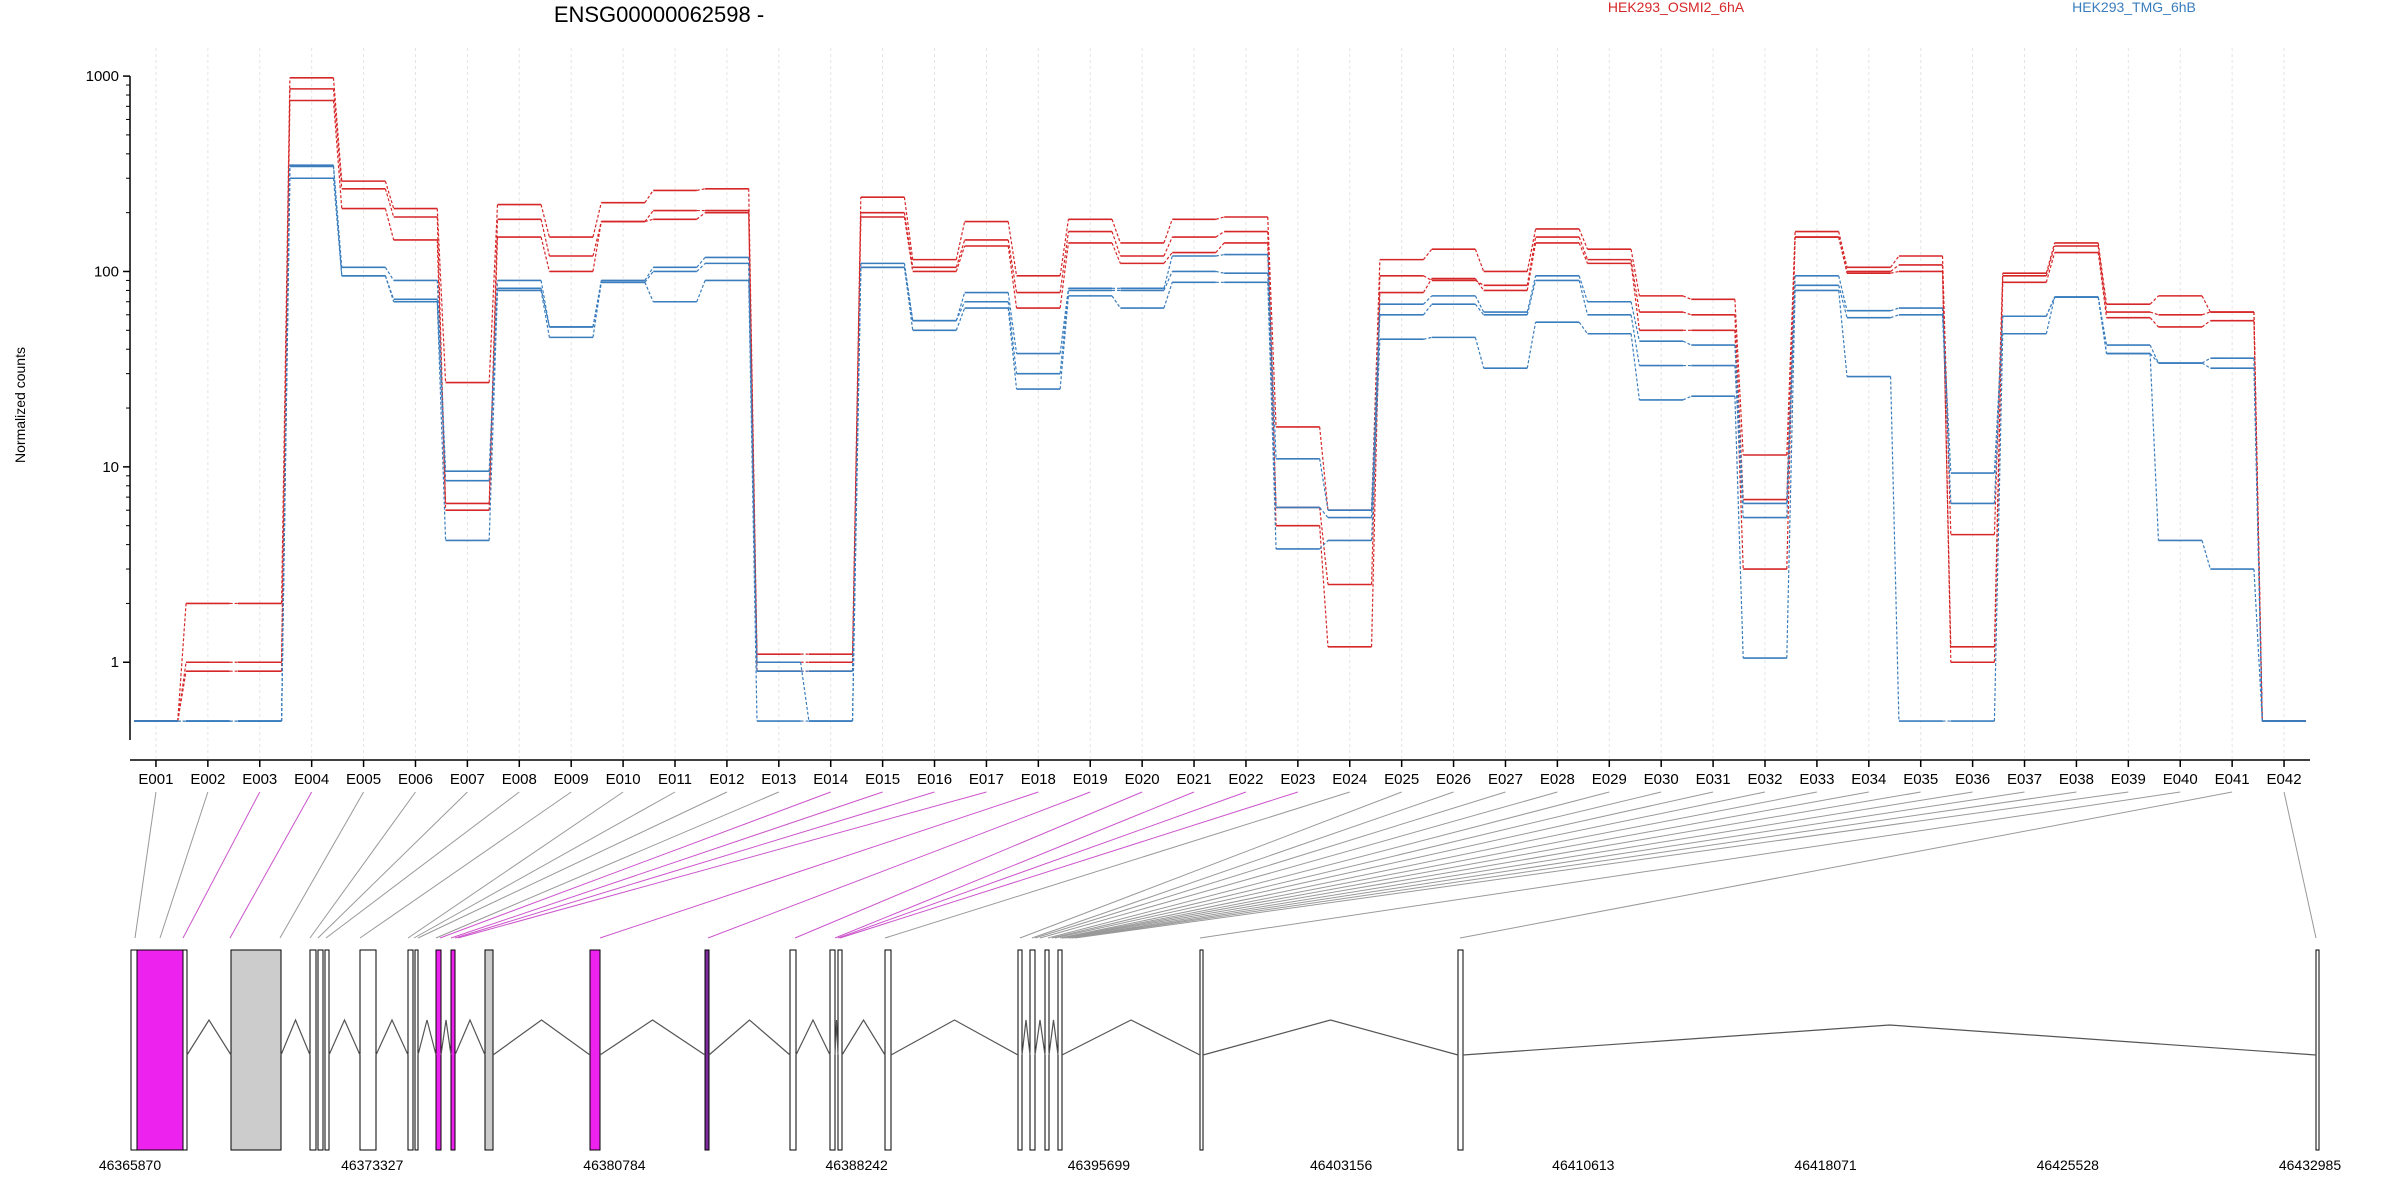 The image size is (2400, 1200). Describe the element at coordinates (1245, 779) in the screenshot. I see `x-tick-label: E022` at that location.